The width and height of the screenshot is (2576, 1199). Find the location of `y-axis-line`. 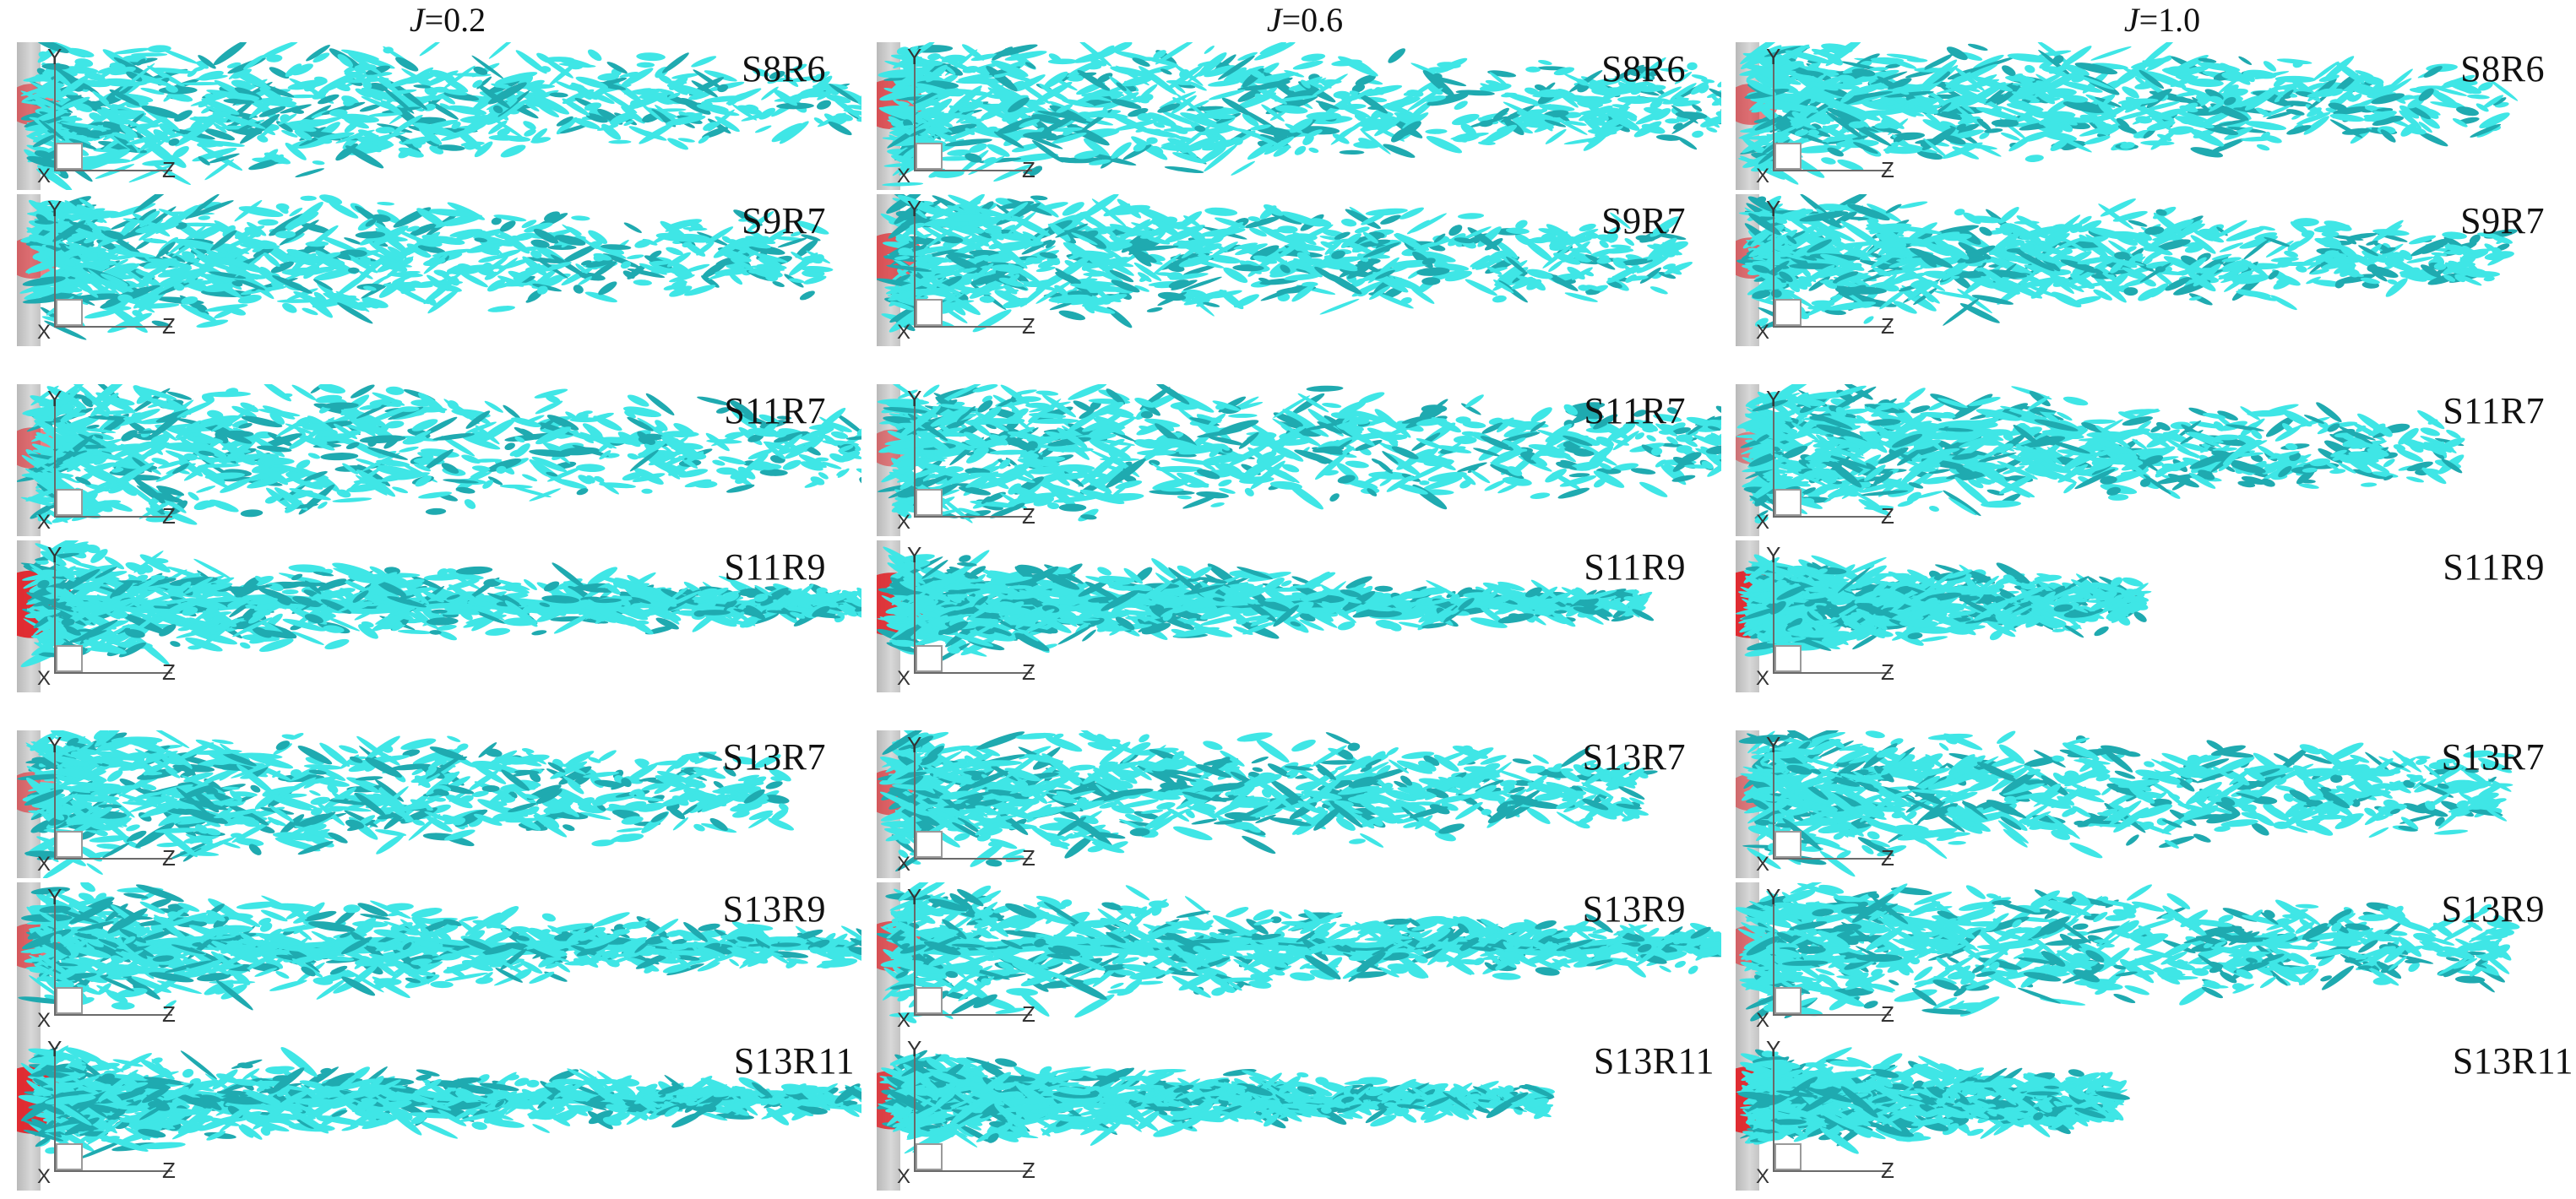

y-axis-line is located at coordinates (1773, 114).